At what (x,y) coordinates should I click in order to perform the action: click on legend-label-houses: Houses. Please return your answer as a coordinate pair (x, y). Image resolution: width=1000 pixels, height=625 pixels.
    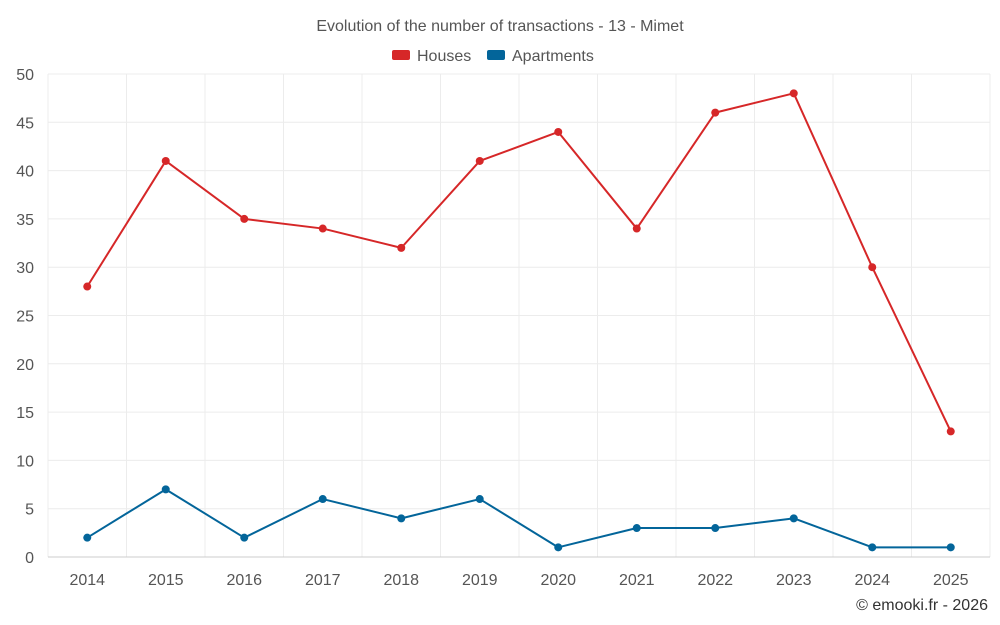
    Looking at the image, I should click on (444, 56).